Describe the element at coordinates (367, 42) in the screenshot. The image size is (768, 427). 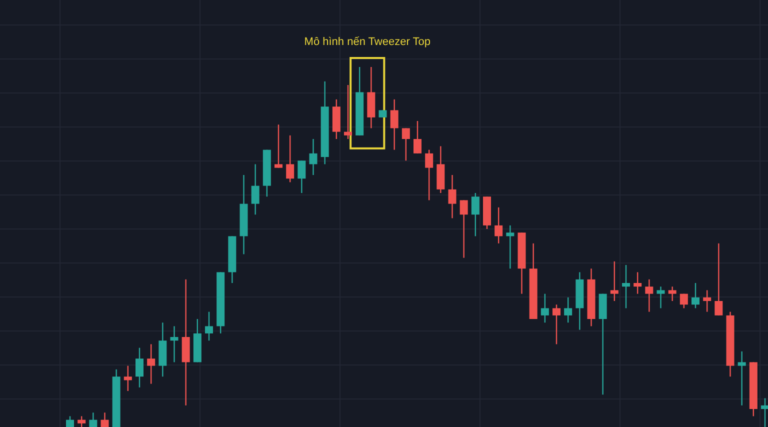
I see `text: Mô hình nến Tweezer Top` at that location.